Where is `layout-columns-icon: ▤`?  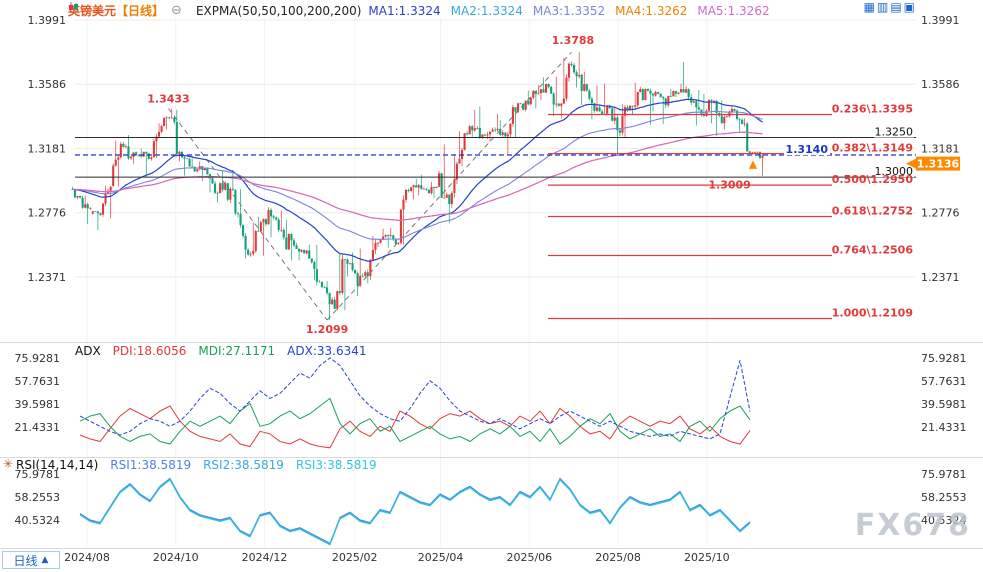
layout-columns-icon: ▤ is located at coordinates (896, 7).